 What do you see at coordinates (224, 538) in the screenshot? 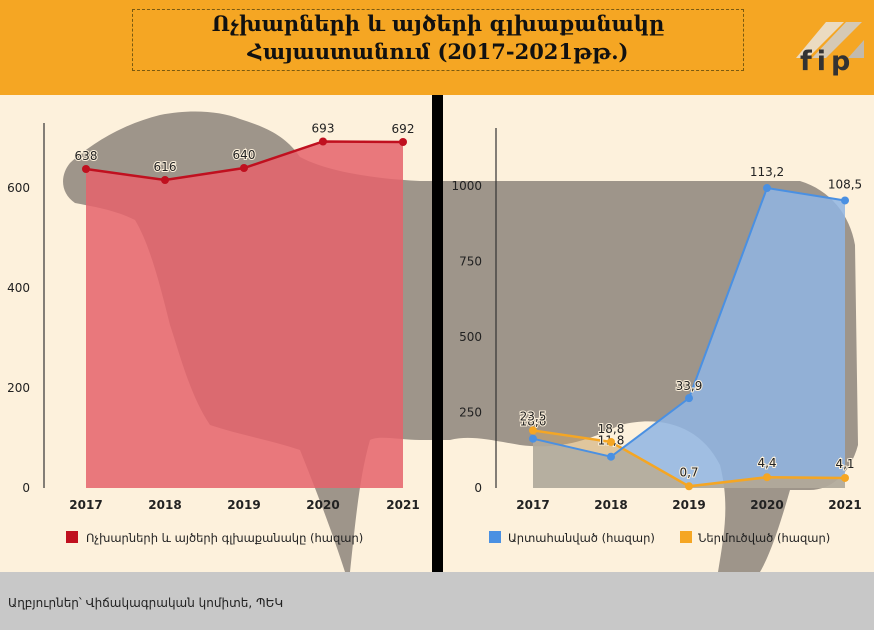
I see `legend-label-livestock: Ոչխարների և այծերի գլխաքանակը (հազար)` at bounding box center [224, 538].